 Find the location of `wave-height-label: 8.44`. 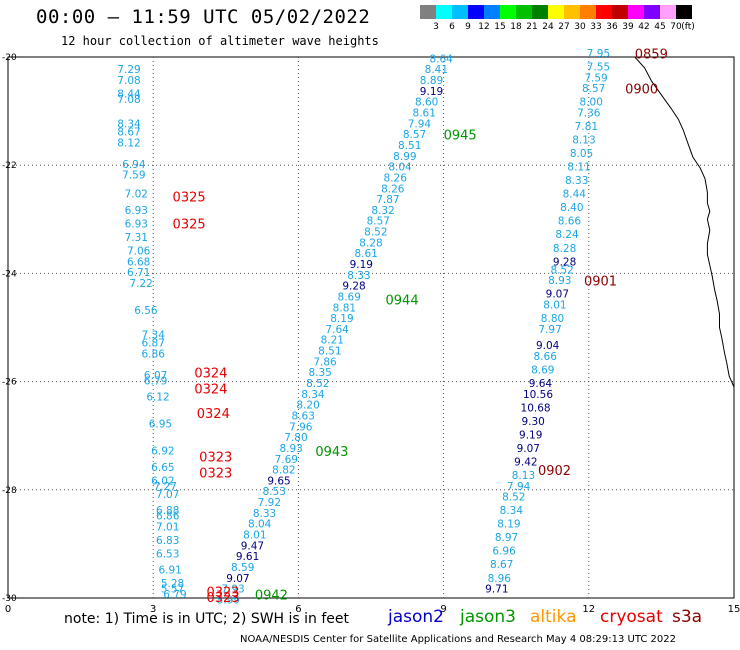

wave-height-label: 8.44 is located at coordinates (129, 95).